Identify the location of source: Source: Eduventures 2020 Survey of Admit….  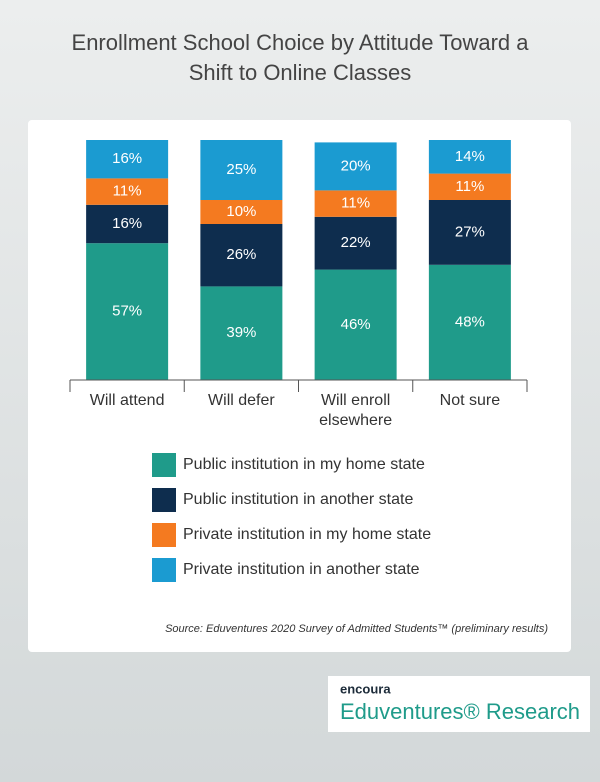
(356, 629).